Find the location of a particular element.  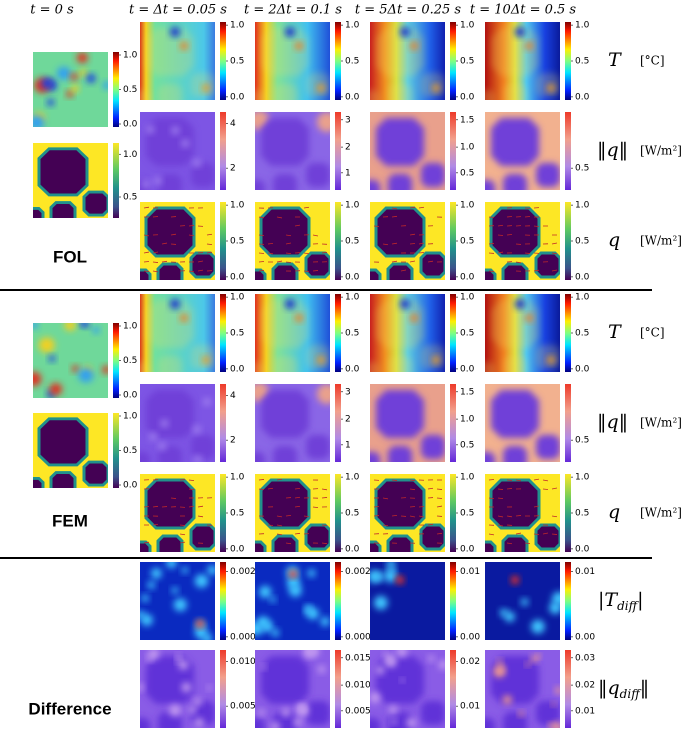

symbol: T is located at coordinates (615, 332).